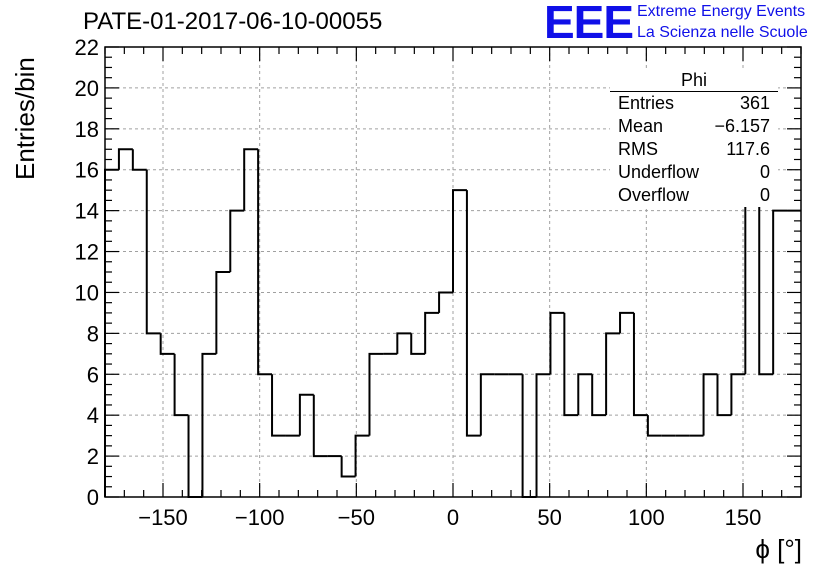 The image size is (836, 572). What do you see at coordinates (93, 374) in the screenshot?
I see `y-tick-label: 6` at bounding box center [93, 374].